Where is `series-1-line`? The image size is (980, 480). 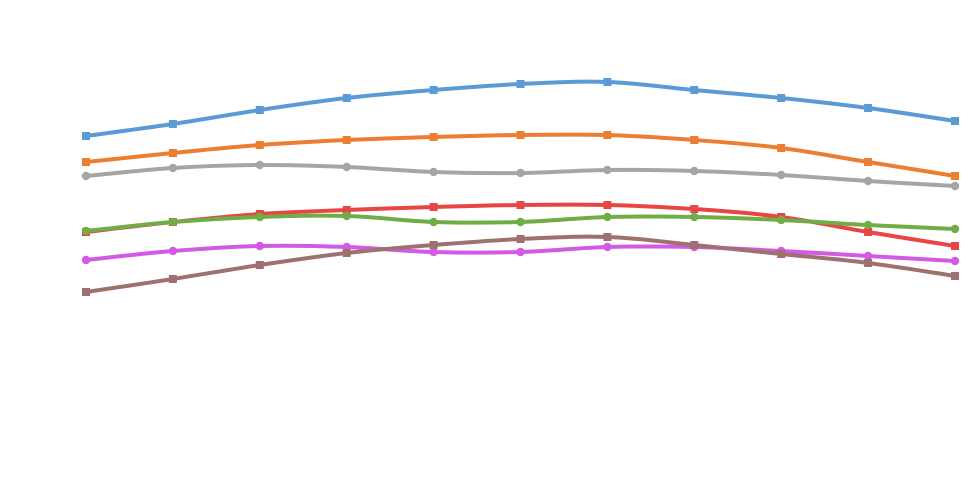 series-1-line is located at coordinates (520, 108).